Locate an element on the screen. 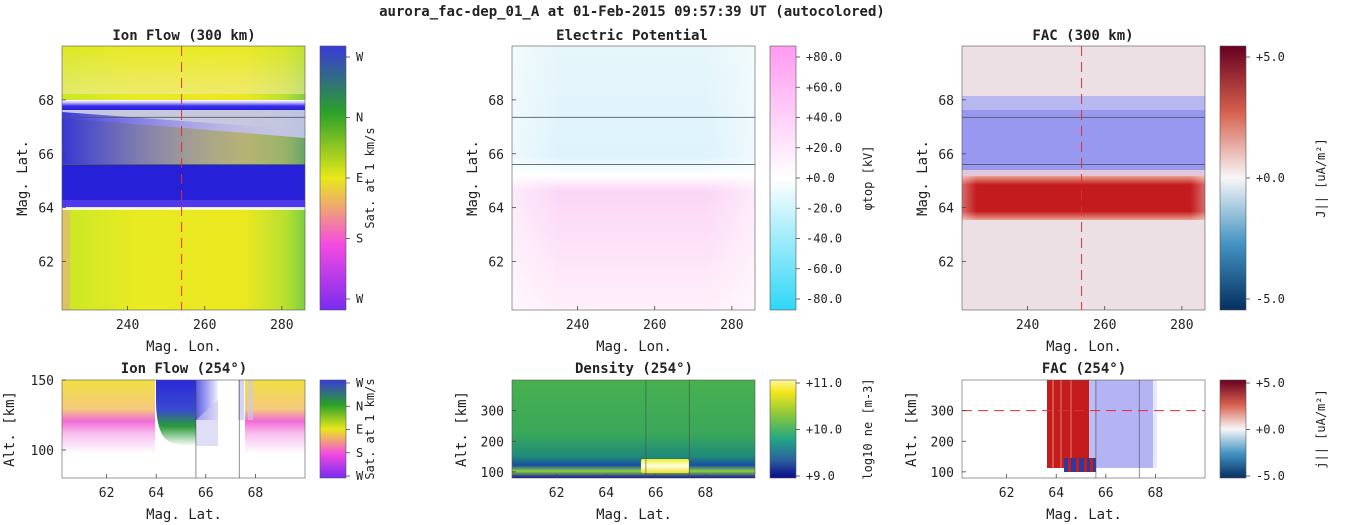  ionflow-map-colorbar-label: Sat. at 1 km/s is located at coordinates (370, 177).